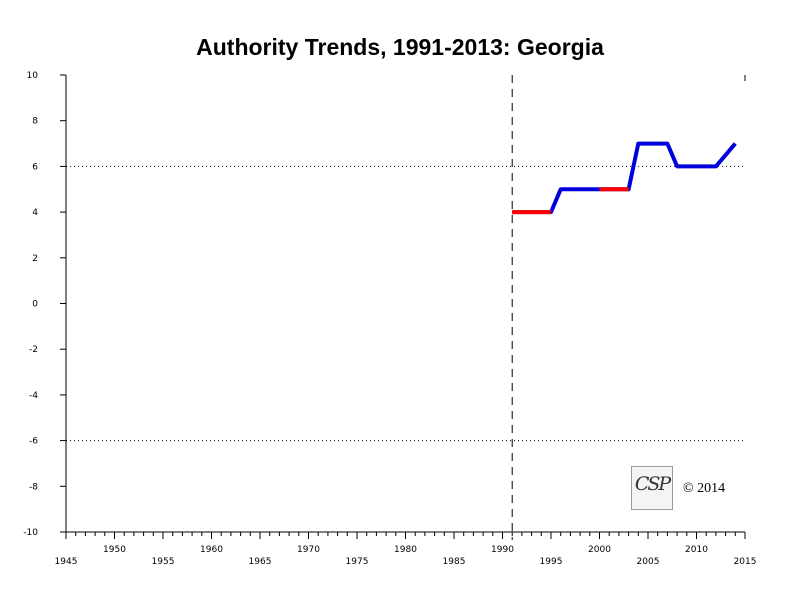 This screenshot has width=800, height=600. What do you see at coordinates (35, 122) in the screenshot?
I see `y-tick-label: 8` at bounding box center [35, 122].